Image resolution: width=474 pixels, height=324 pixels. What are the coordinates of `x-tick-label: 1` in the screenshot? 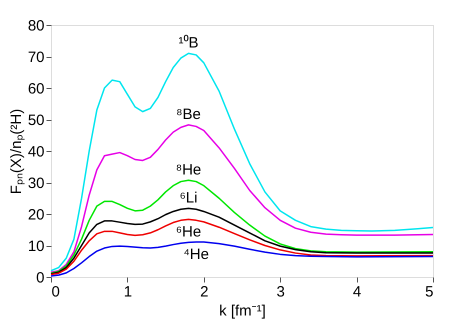 It's located at (128, 292).